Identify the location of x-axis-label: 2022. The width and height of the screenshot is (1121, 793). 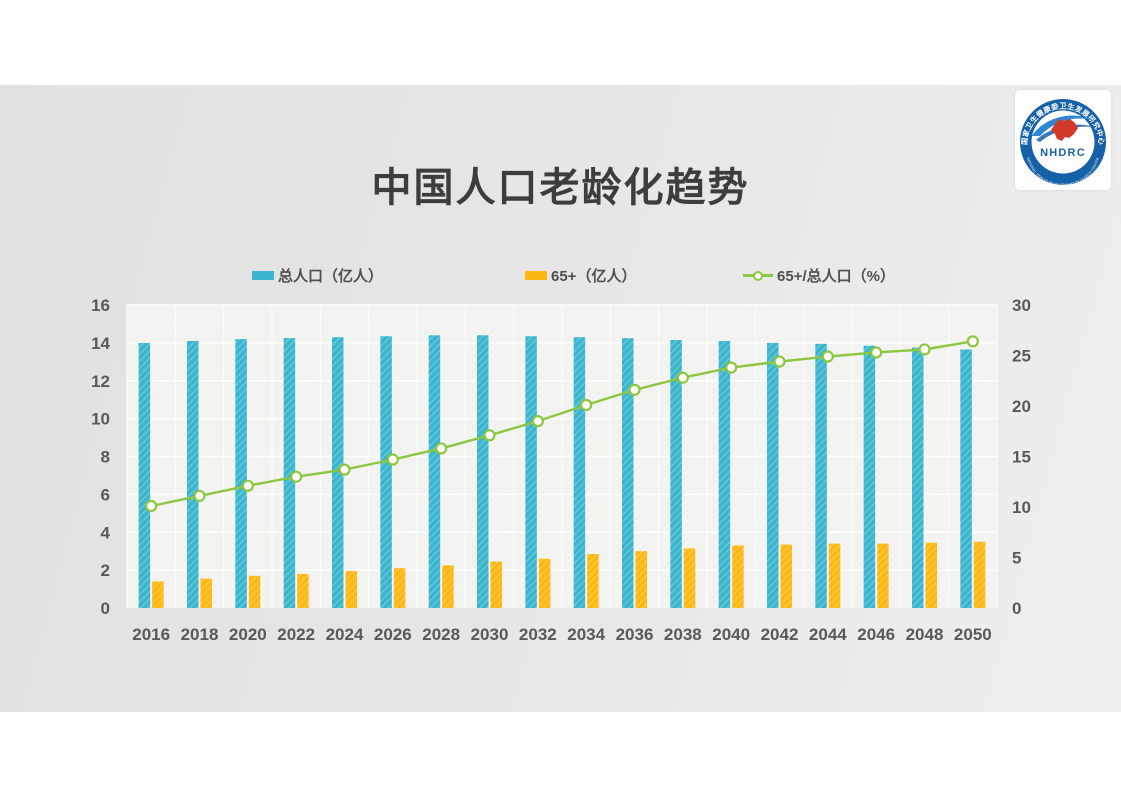
(296, 634).